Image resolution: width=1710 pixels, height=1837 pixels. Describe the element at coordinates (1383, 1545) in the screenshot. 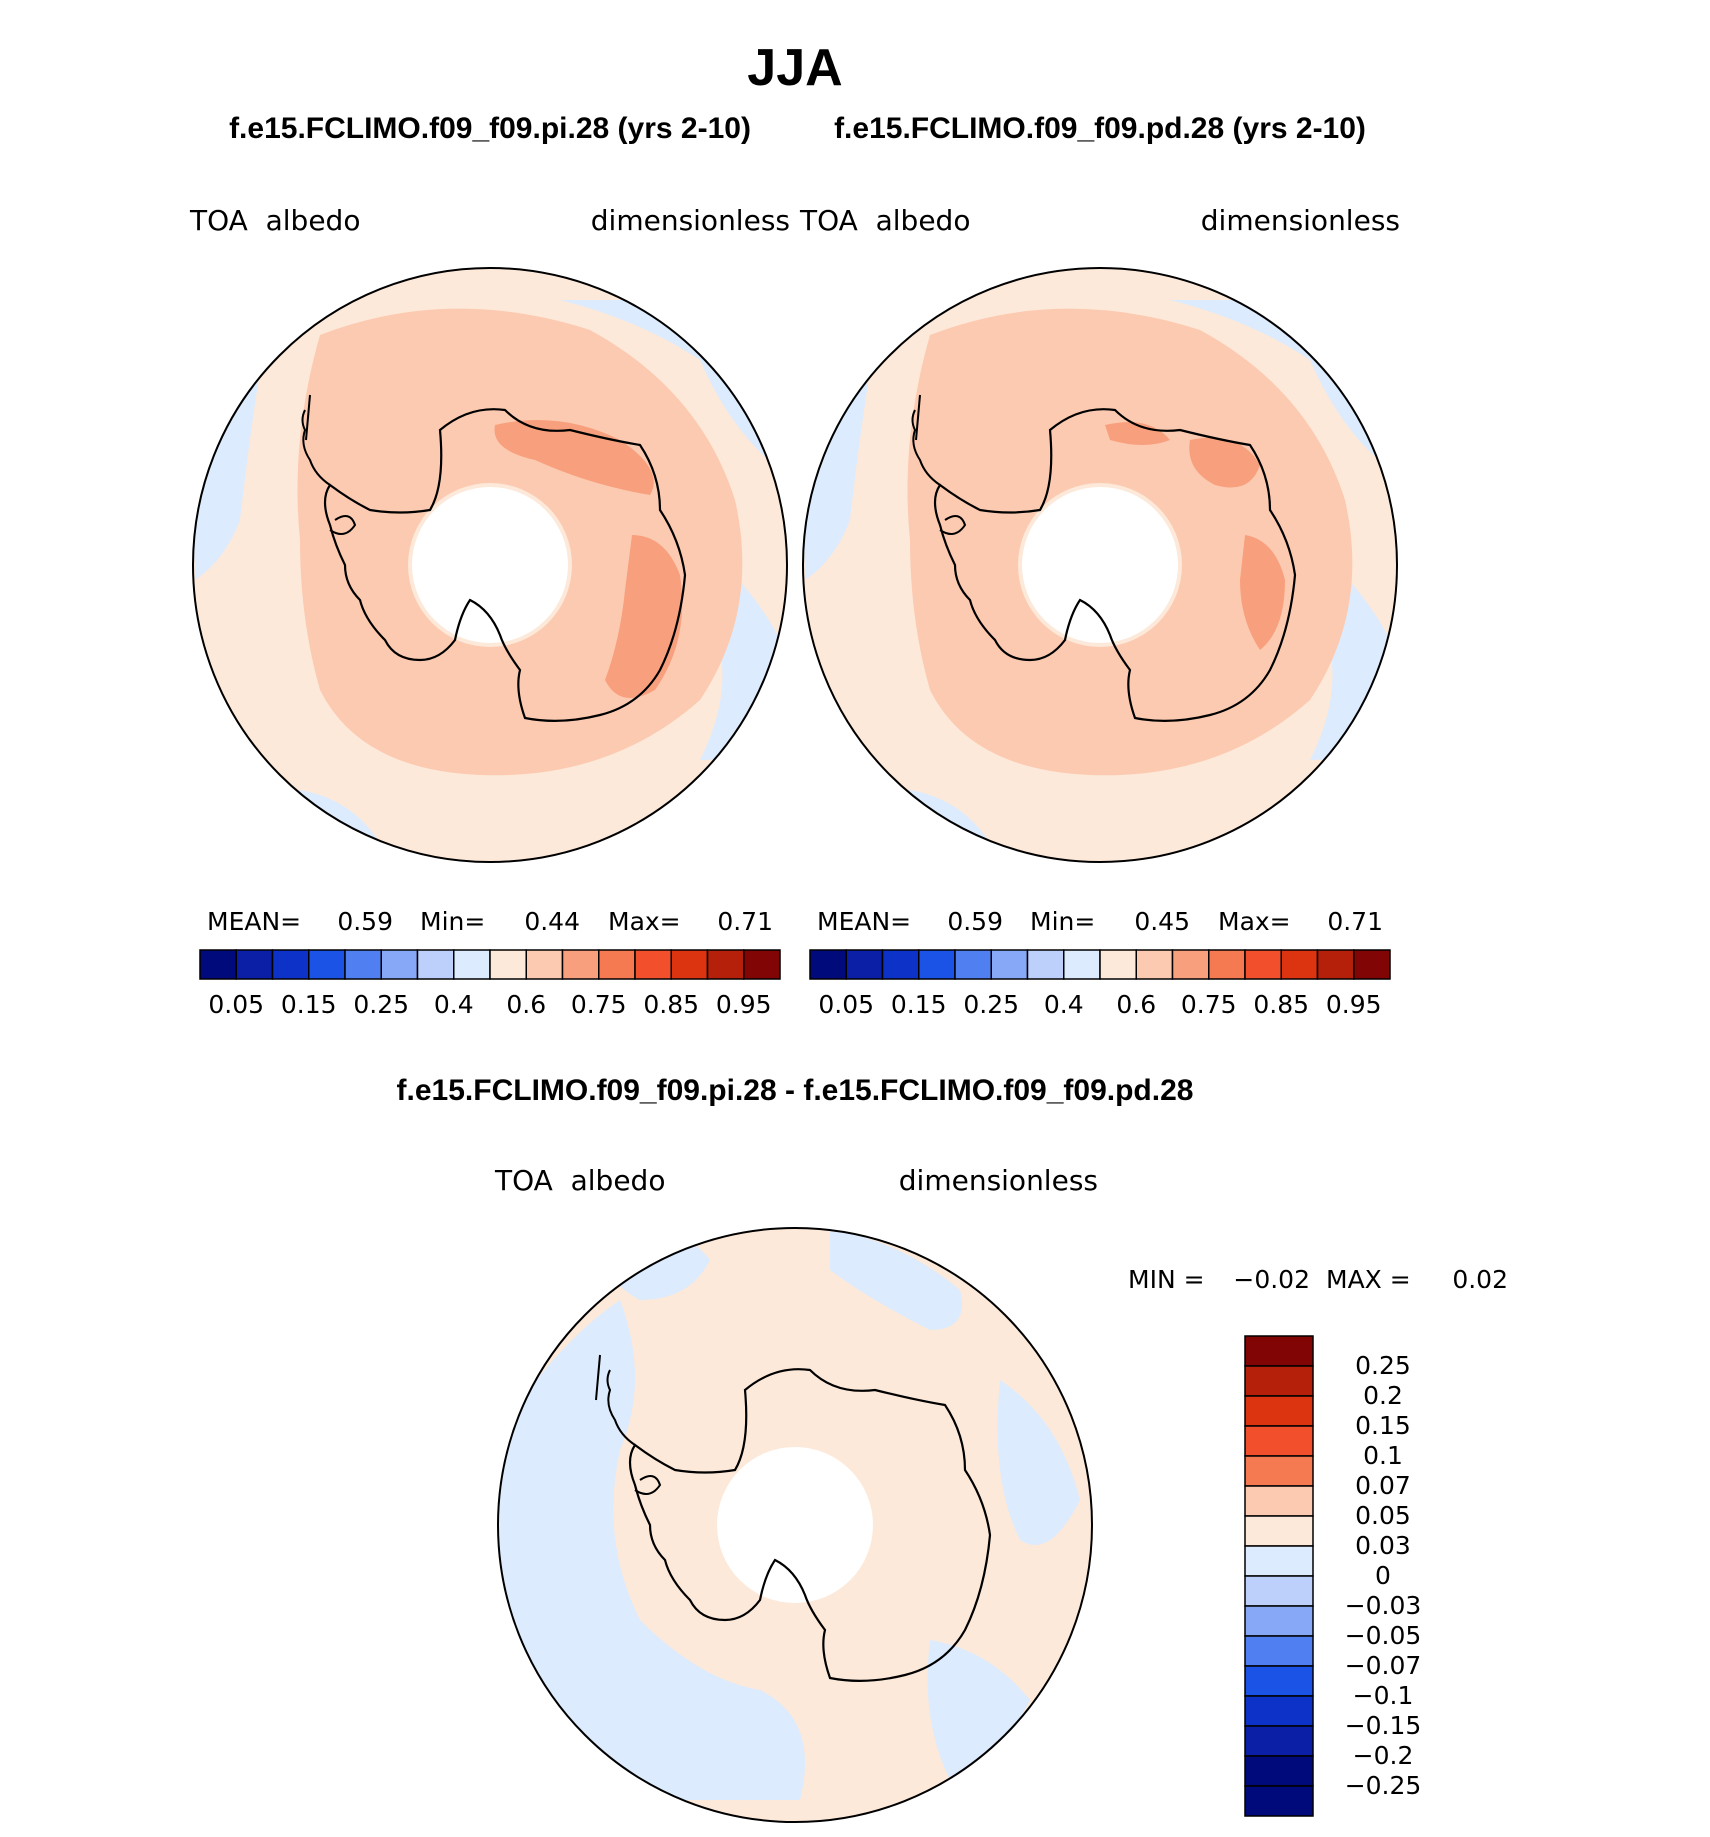

I see `colorbar-tick-label: 0.03` at that location.